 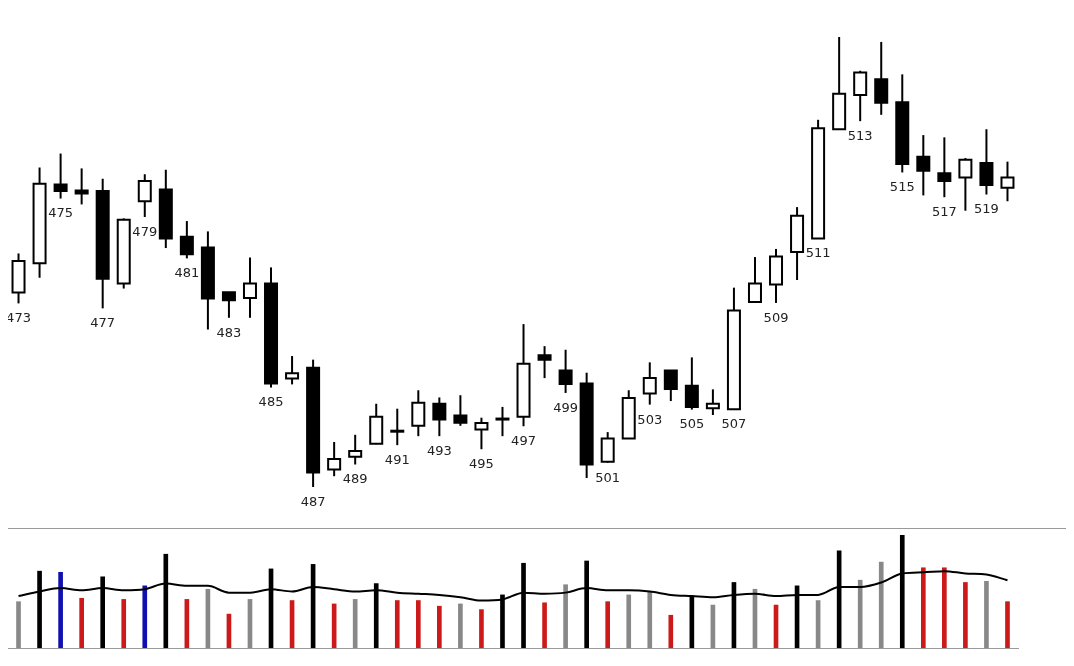 I want to click on x-tick-label: 515, so click(x=902, y=187).